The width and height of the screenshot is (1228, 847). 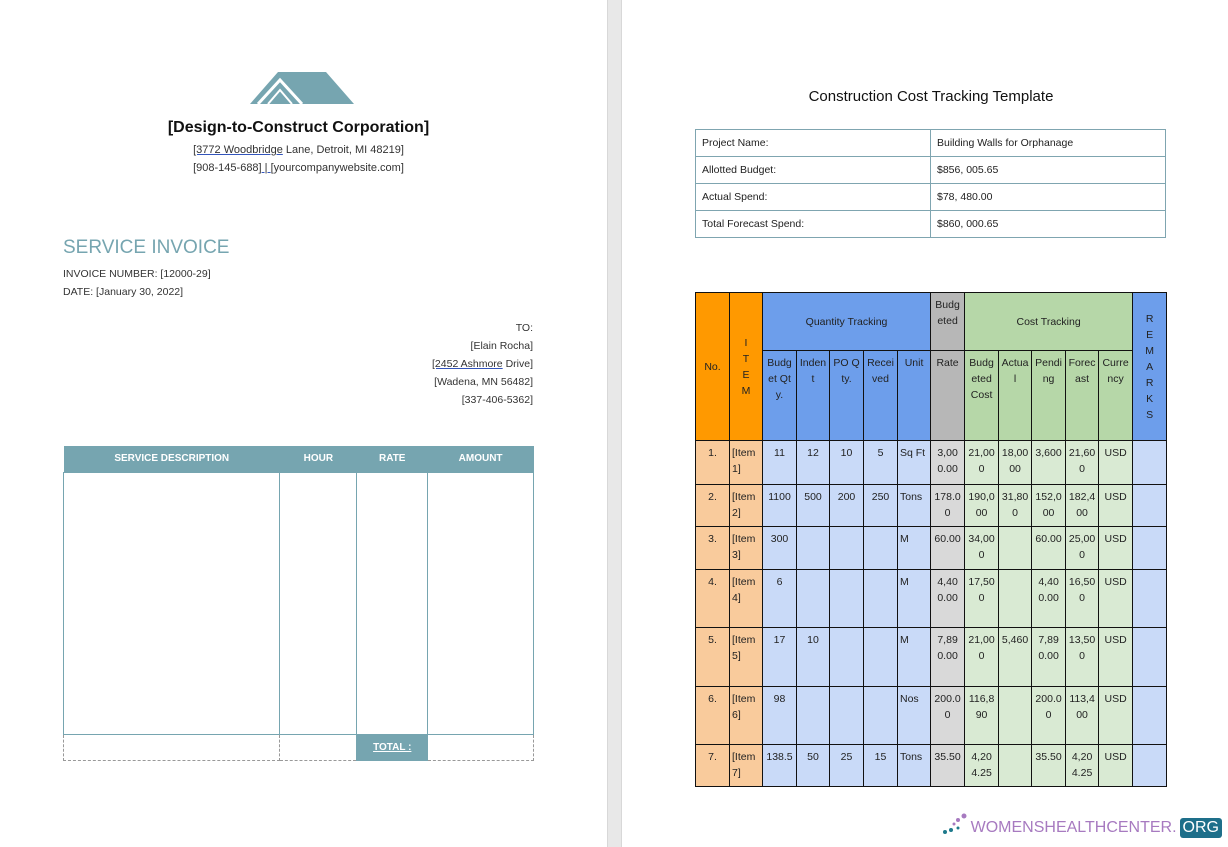 What do you see at coordinates (948, 657) in the screenshot?
I see `cell-rate: 7,890.00` at bounding box center [948, 657].